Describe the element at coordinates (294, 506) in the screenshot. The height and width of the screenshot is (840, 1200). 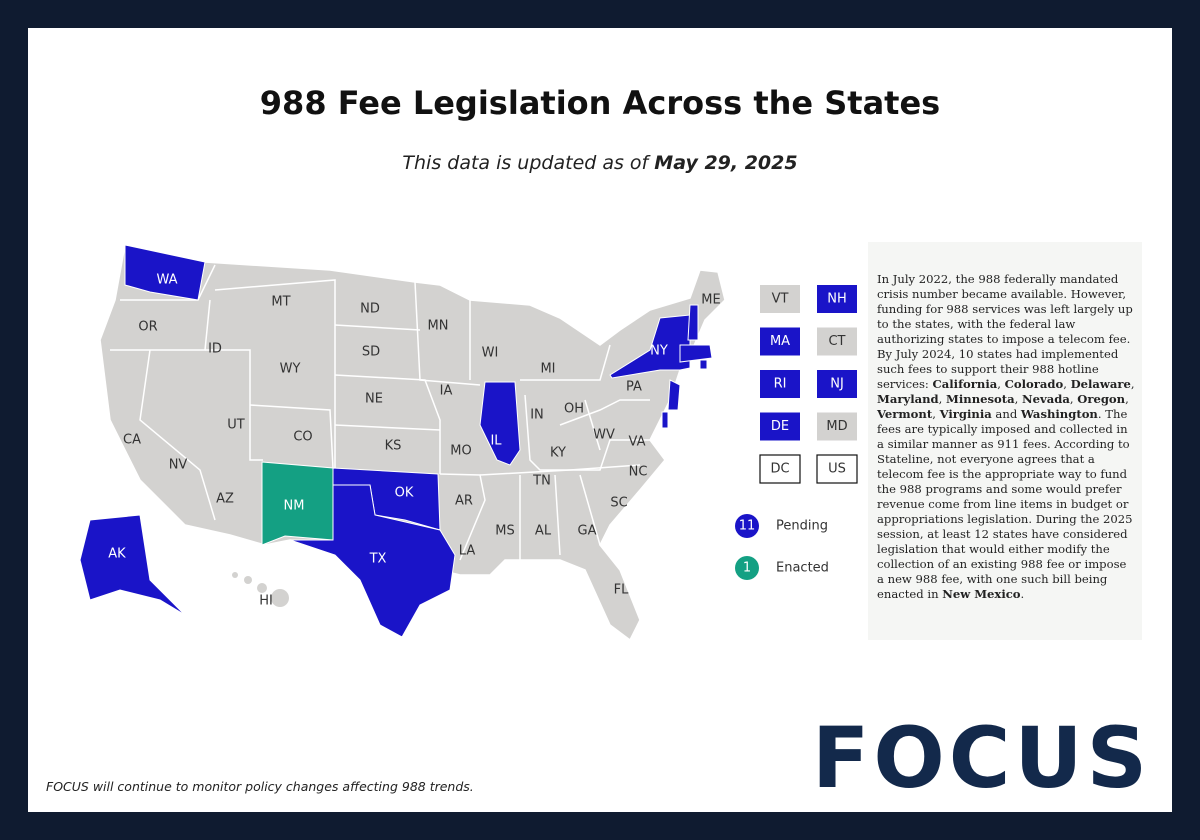
I see `state-label: NM` at that location.